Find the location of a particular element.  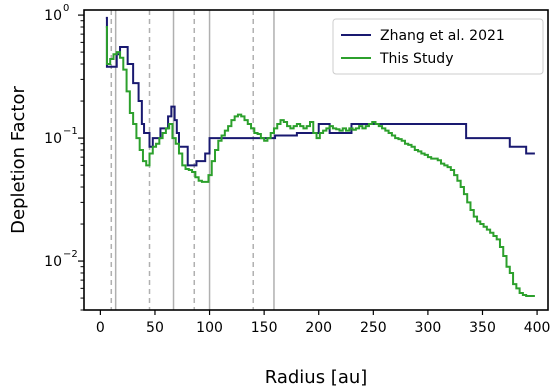

x-tick-label: 150 is located at coordinates (264, 328).